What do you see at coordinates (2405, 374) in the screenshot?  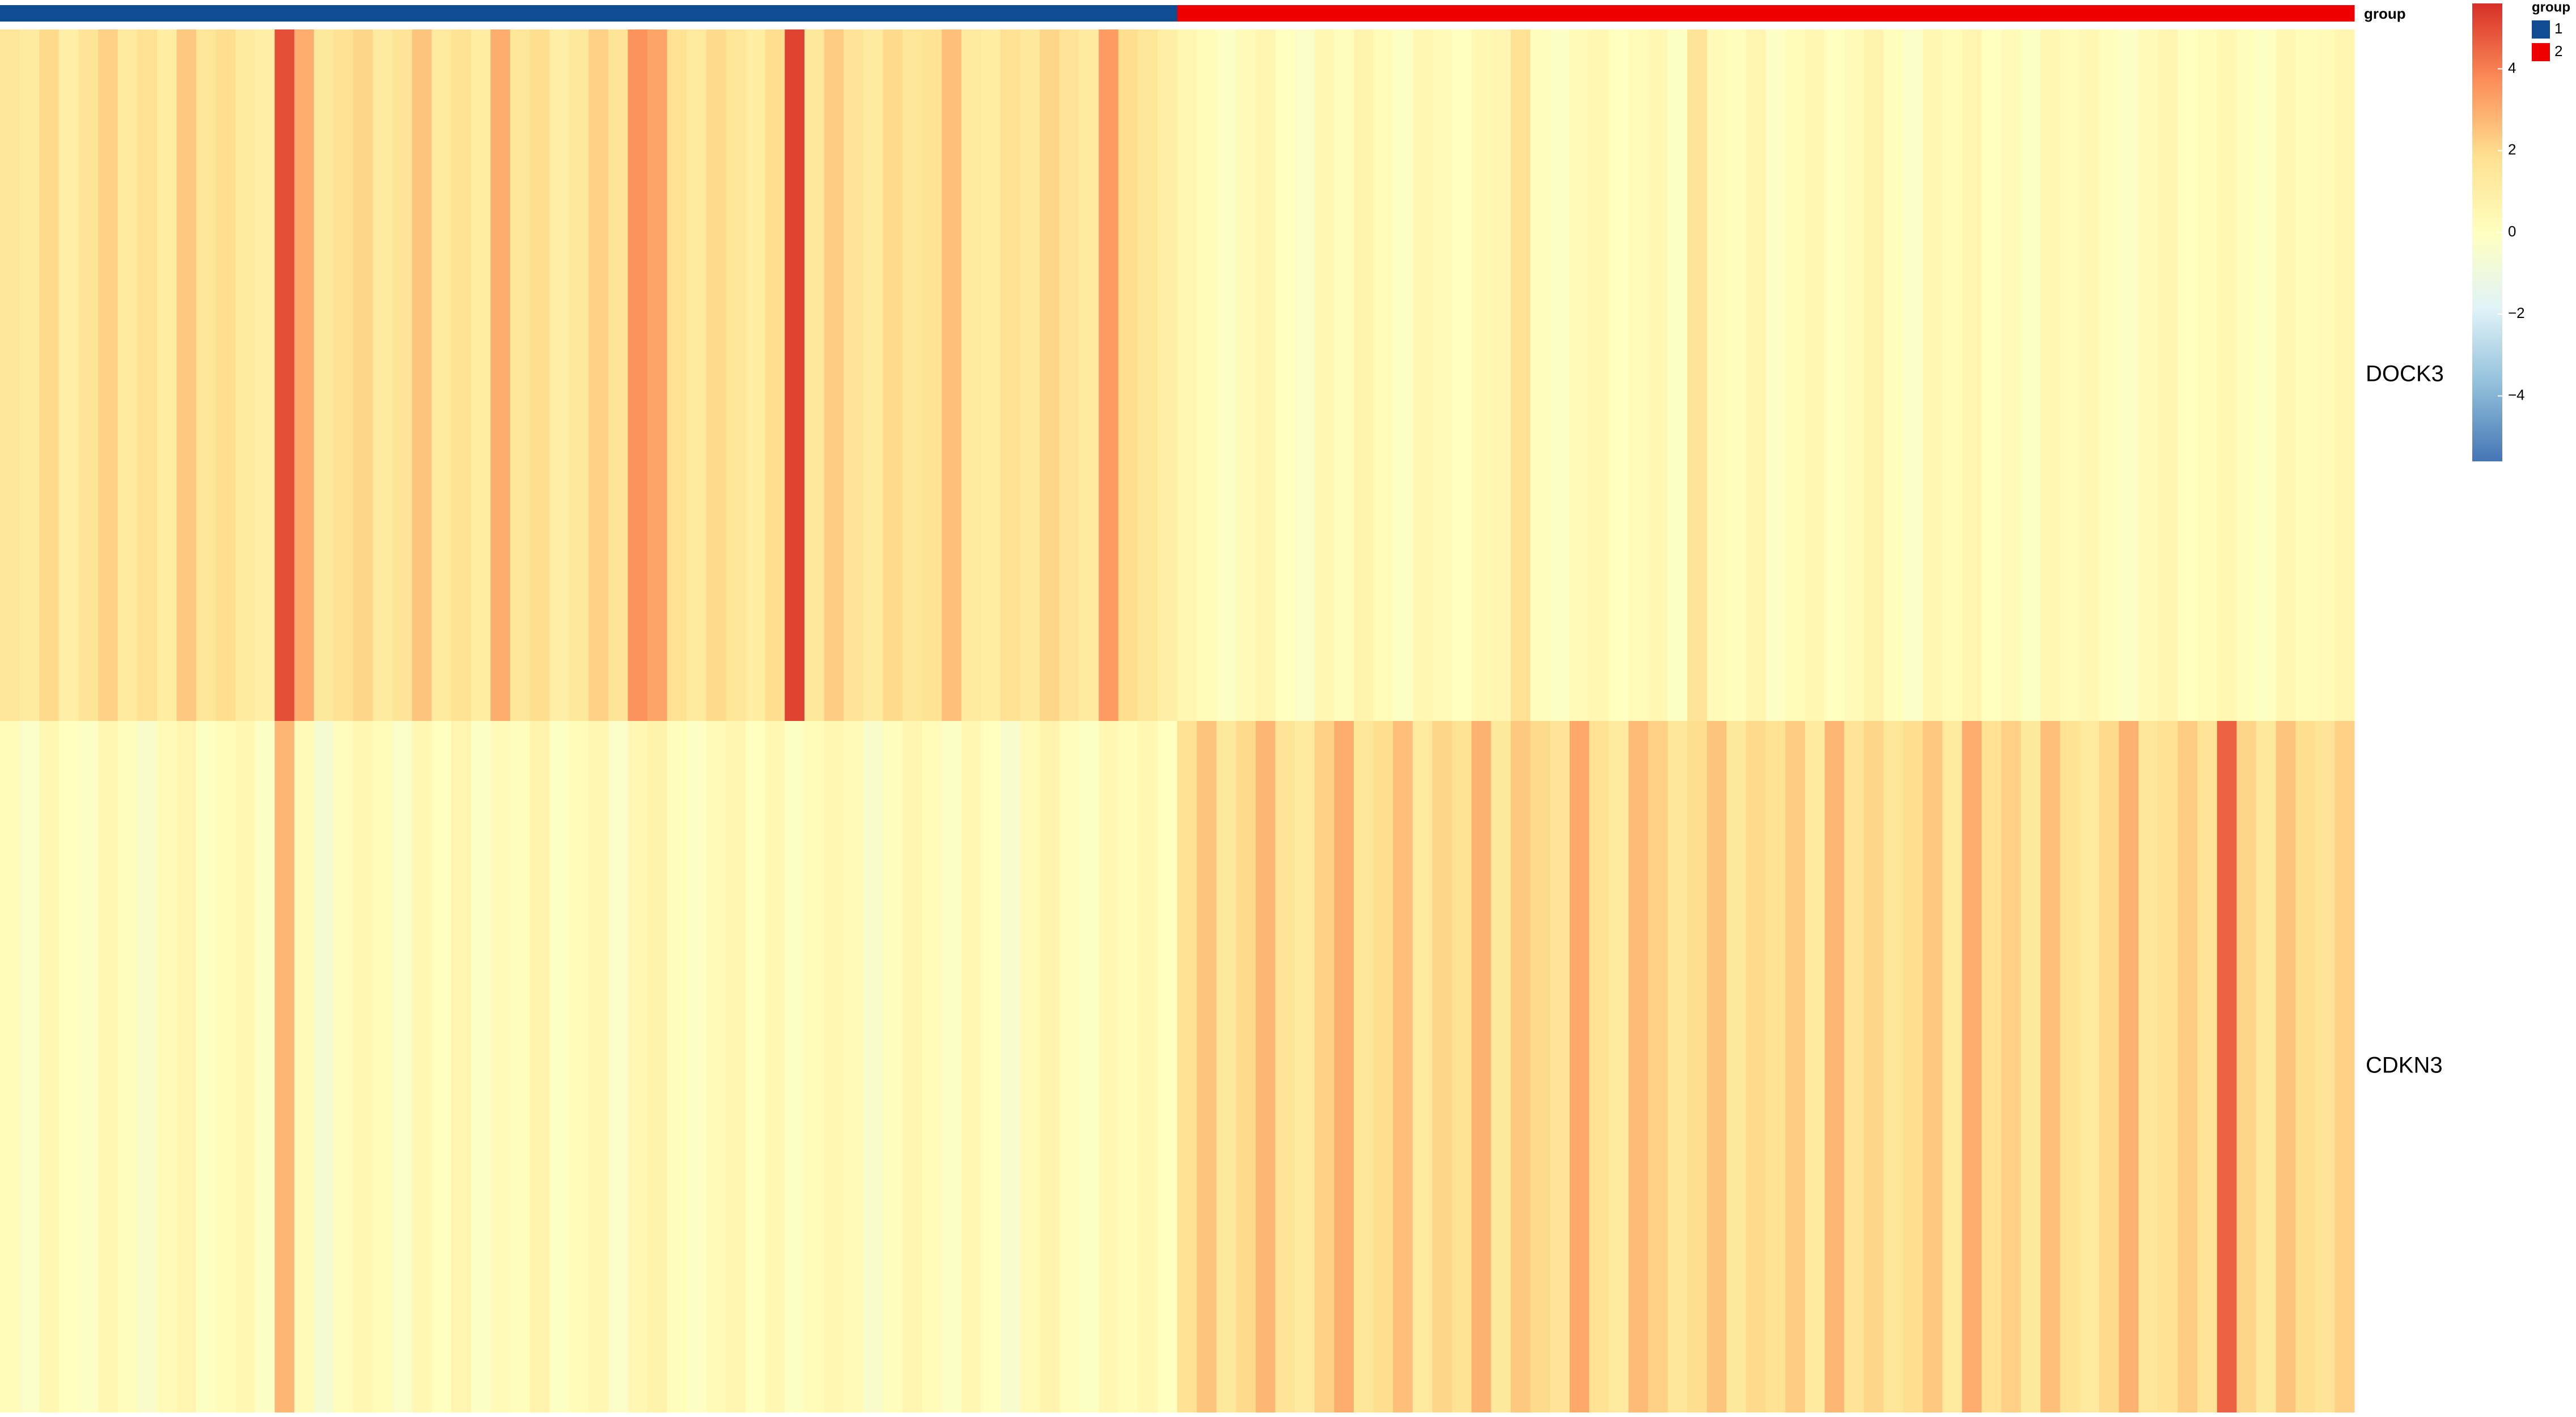 I see `row-label: DOCK3` at bounding box center [2405, 374].